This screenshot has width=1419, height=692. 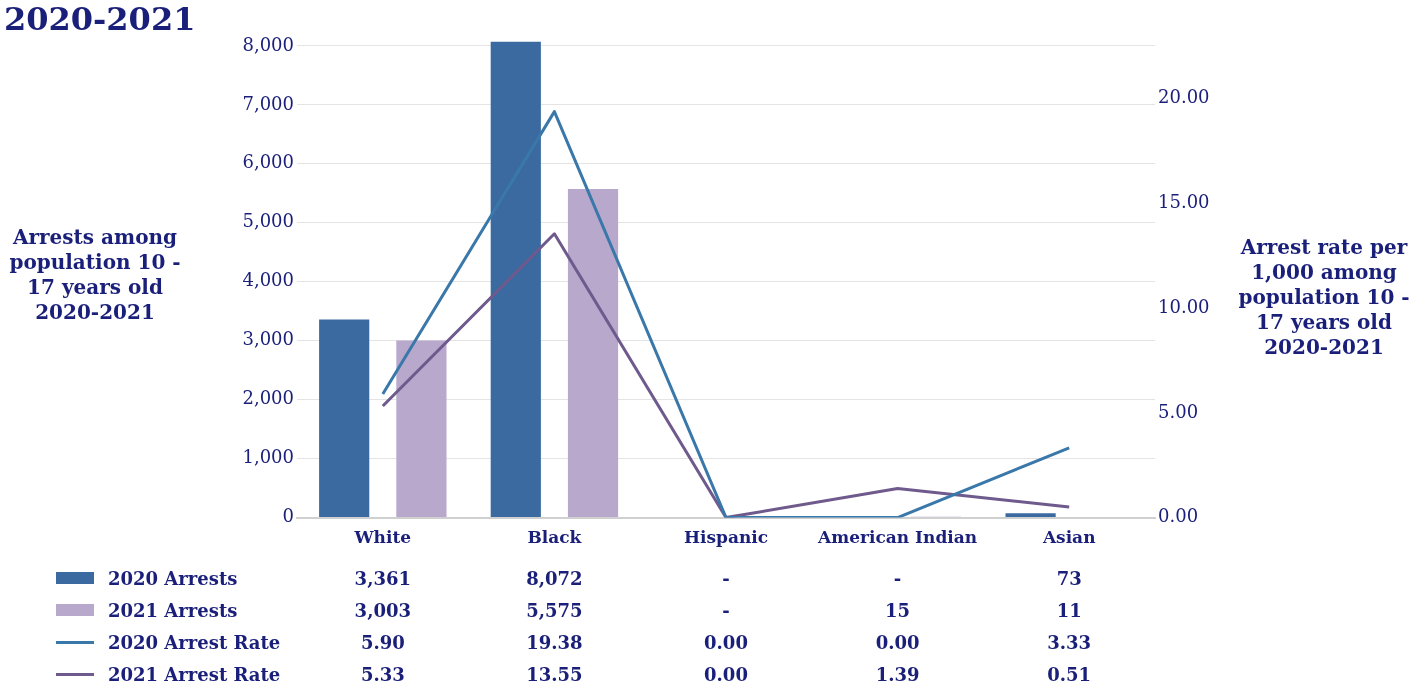 What do you see at coordinates (554, 578) in the screenshot?
I see `data-label: 8,072` at bounding box center [554, 578].